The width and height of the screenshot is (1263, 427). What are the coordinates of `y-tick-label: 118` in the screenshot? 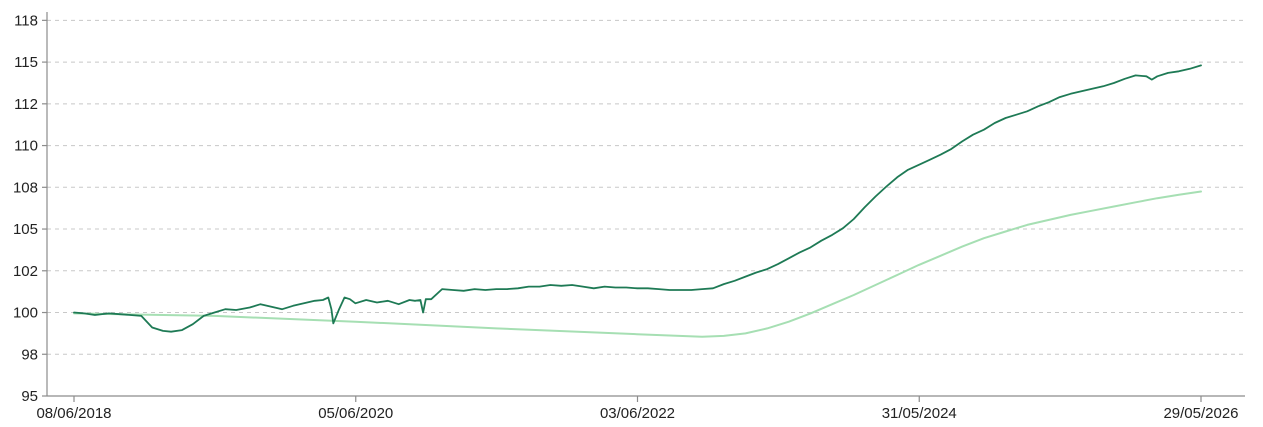 It's located at (26, 20).